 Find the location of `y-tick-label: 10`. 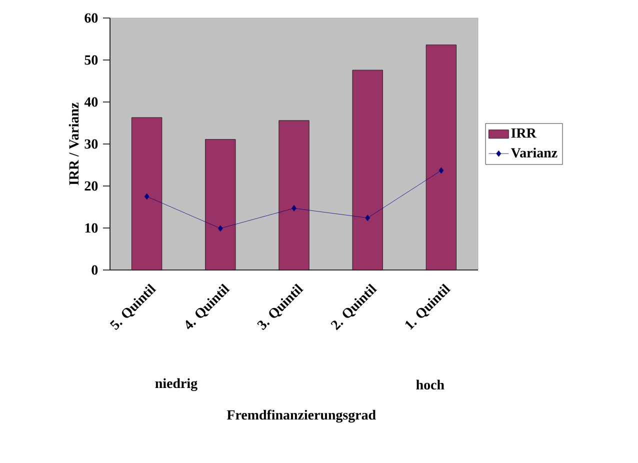

y-tick-label: 10 is located at coordinates (91, 228).